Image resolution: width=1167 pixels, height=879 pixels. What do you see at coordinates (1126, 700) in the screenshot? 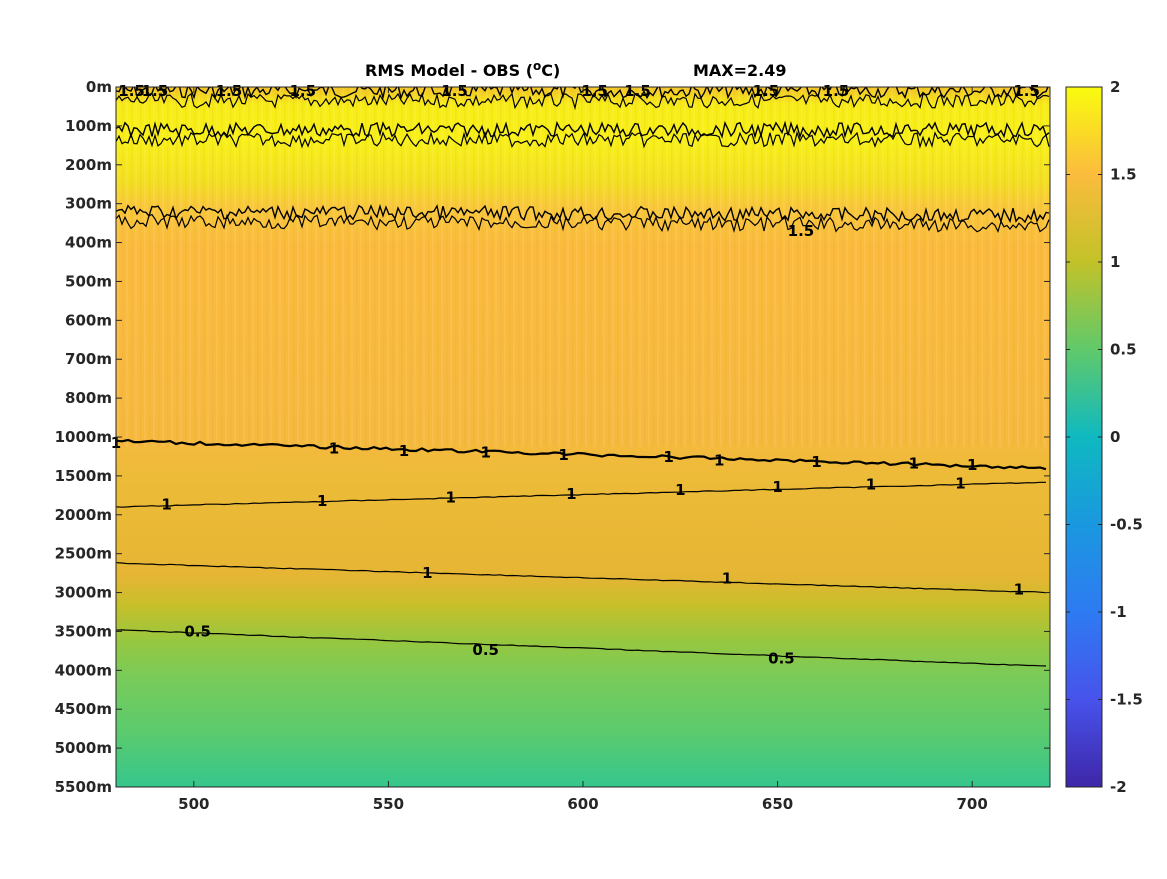
I see `colorbar-tick-label: -1.5` at bounding box center [1126, 700].